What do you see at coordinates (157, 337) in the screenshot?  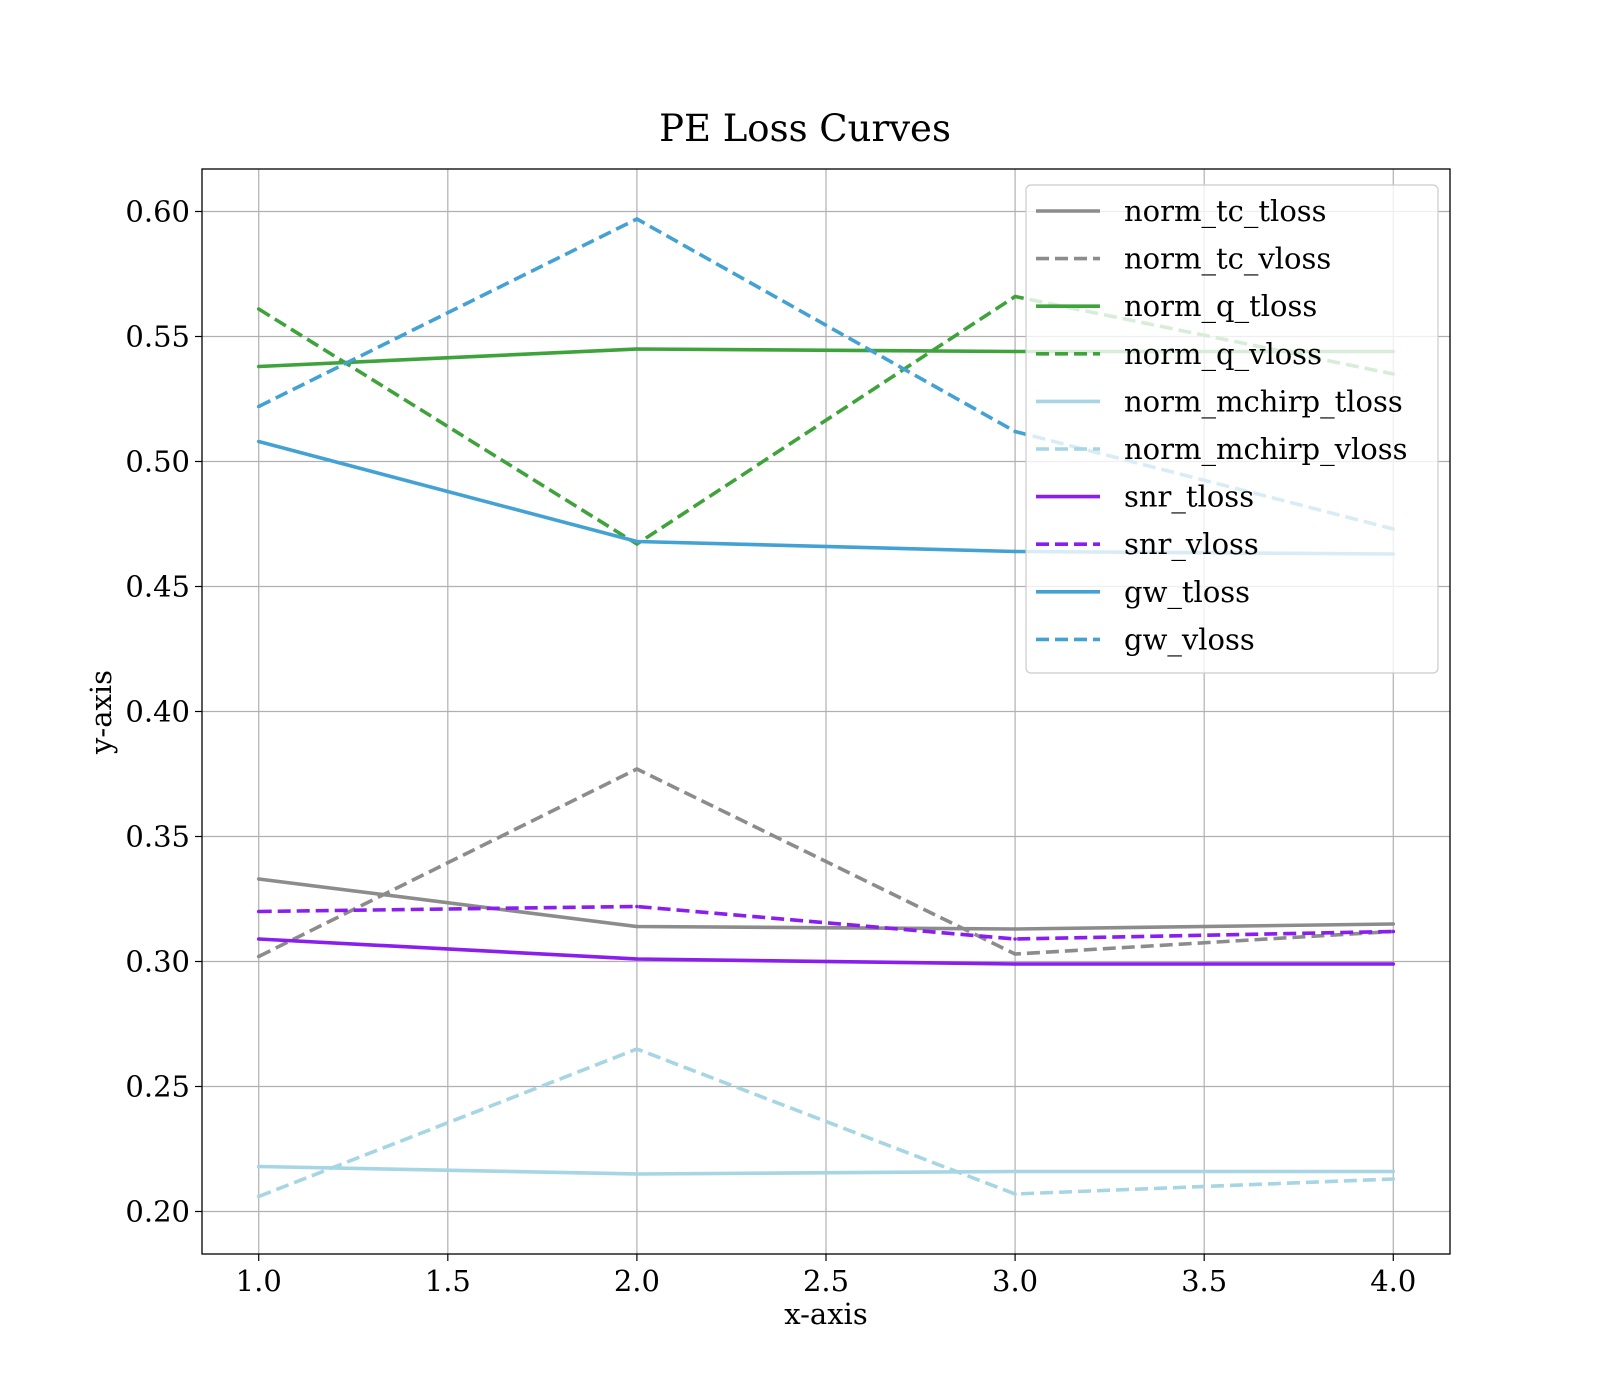 I see `y-tick-label: 0.55` at bounding box center [157, 337].